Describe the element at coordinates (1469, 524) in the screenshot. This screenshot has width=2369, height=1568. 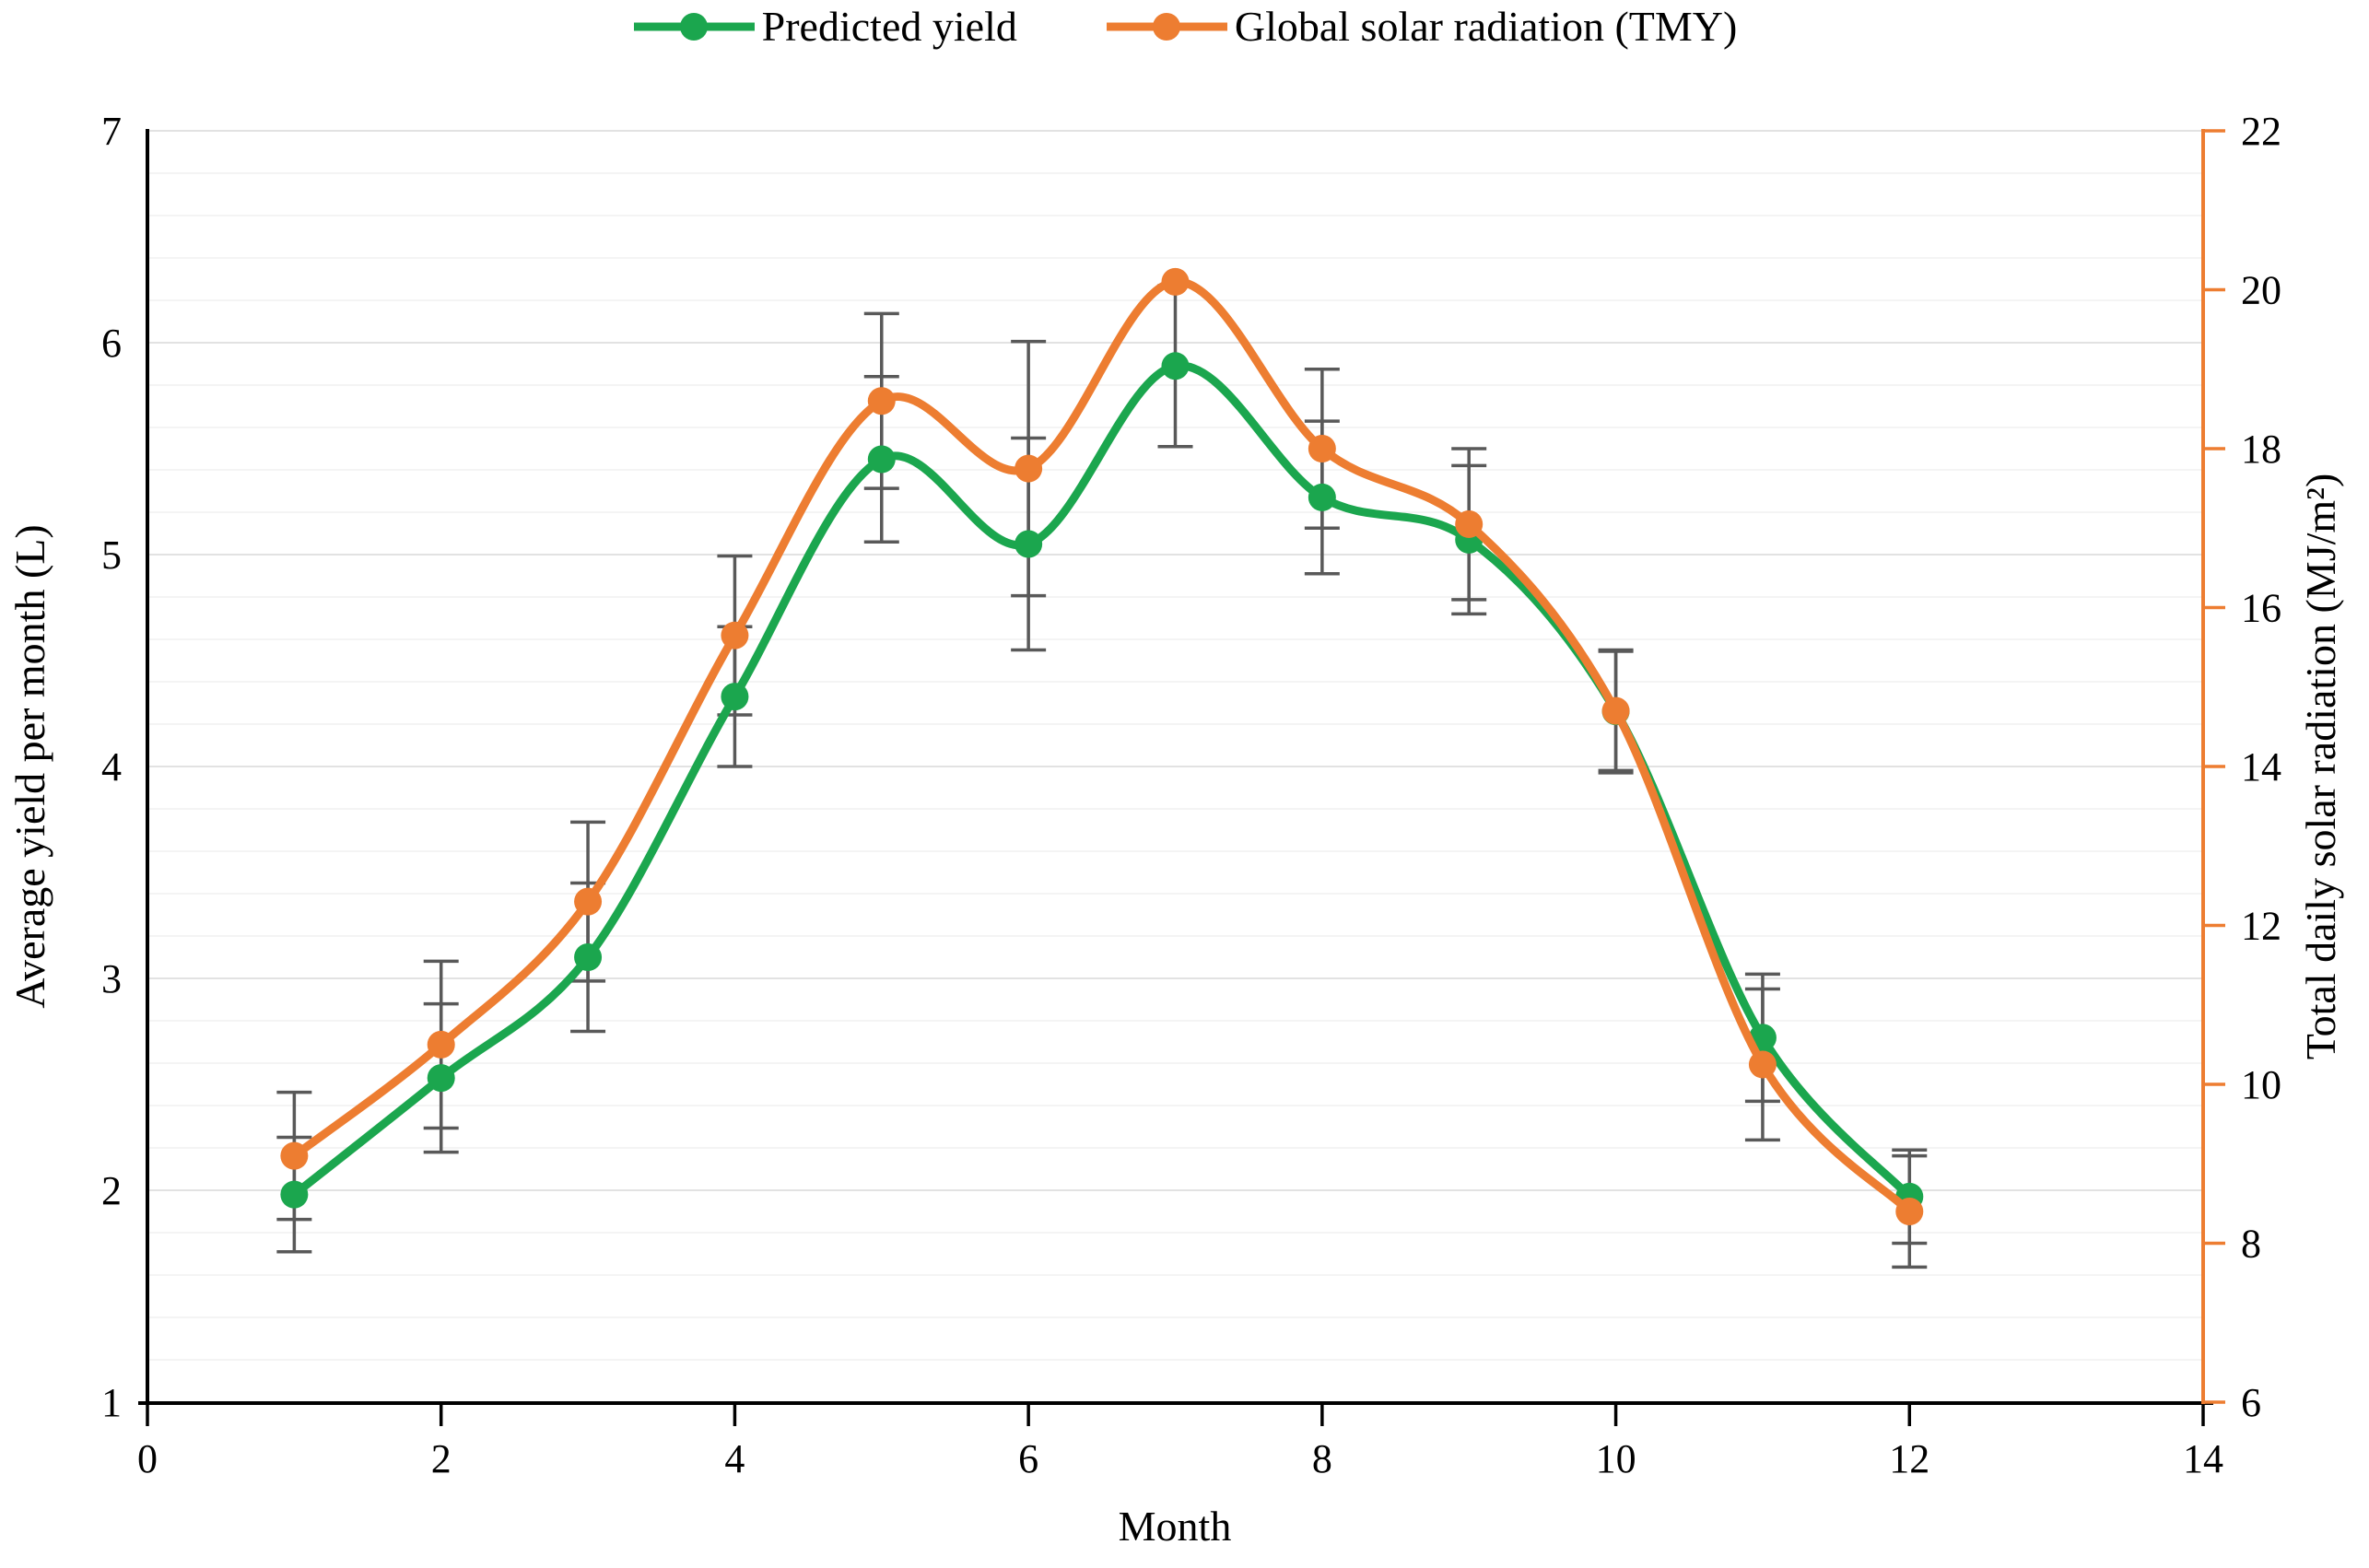
I see `data-point-global-solar-radiation-m9` at that location.